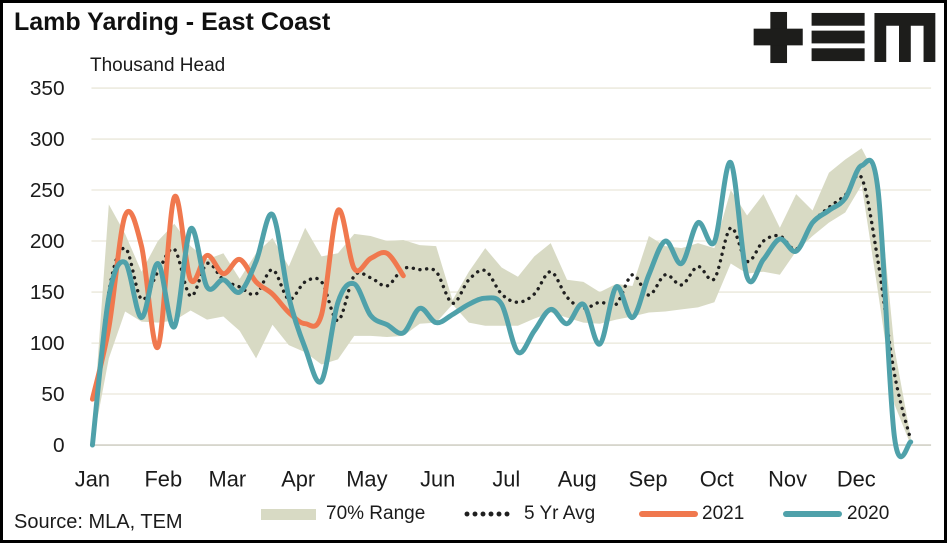 The image size is (947, 543). What do you see at coordinates (868, 513) in the screenshot?
I see `legend-label-2020: 2020` at bounding box center [868, 513].